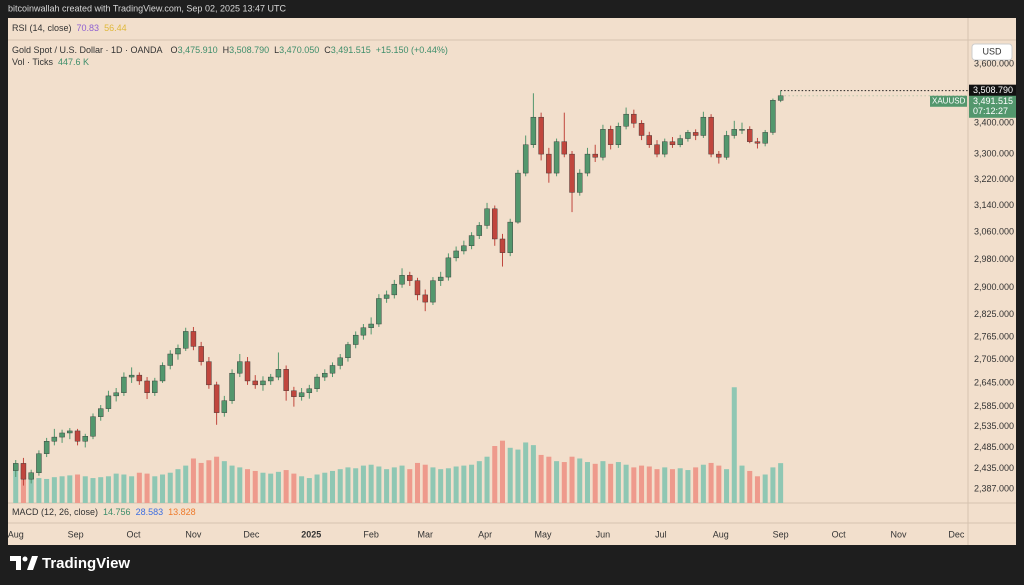 The width and height of the screenshot is (1024, 585). I want to click on y-tick-label: 2,485.000, so click(994, 447).